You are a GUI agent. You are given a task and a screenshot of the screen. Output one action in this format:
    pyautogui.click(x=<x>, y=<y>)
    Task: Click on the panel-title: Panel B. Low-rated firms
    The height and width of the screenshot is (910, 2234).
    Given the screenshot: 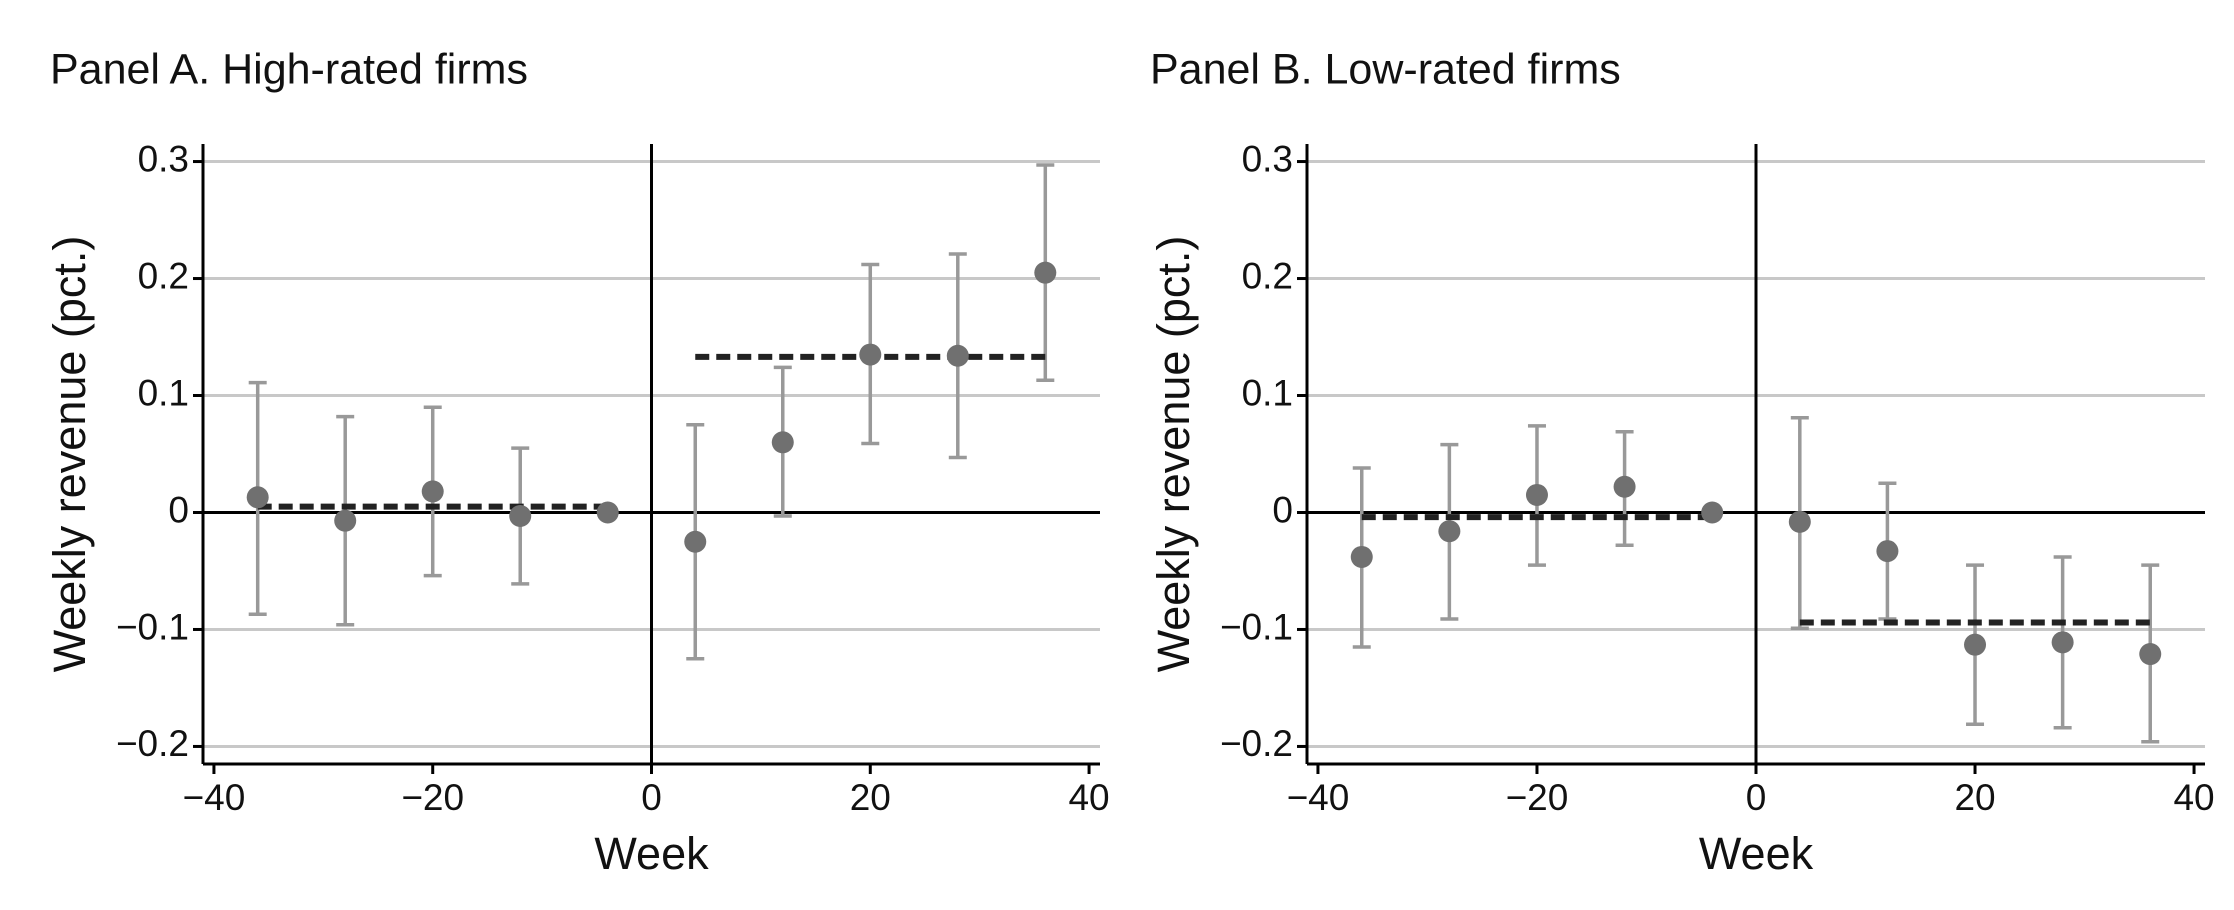 What is the action you would take?
    pyautogui.click(x=1385, y=69)
    